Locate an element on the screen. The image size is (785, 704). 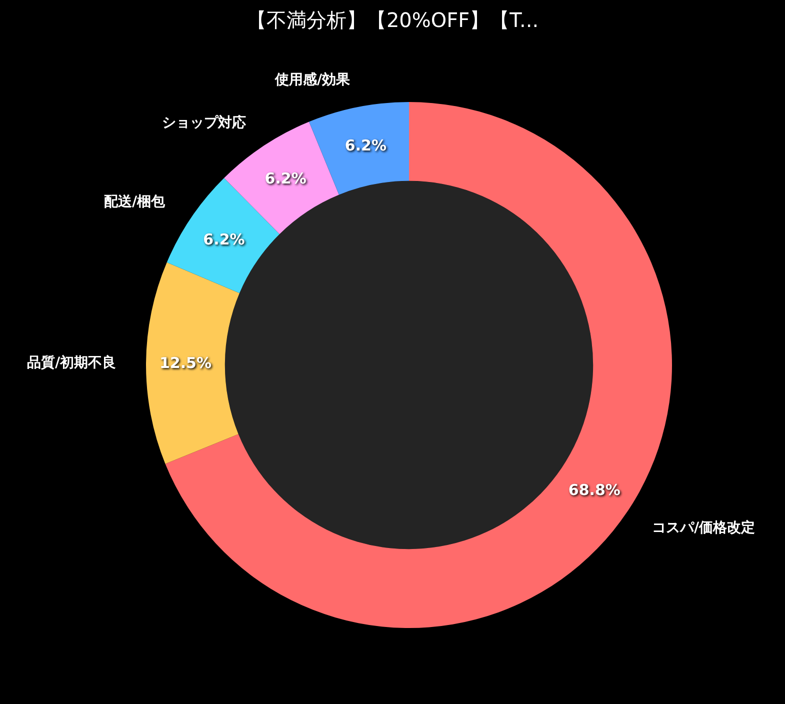
data-label: 12.5% is located at coordinates (185, 363).